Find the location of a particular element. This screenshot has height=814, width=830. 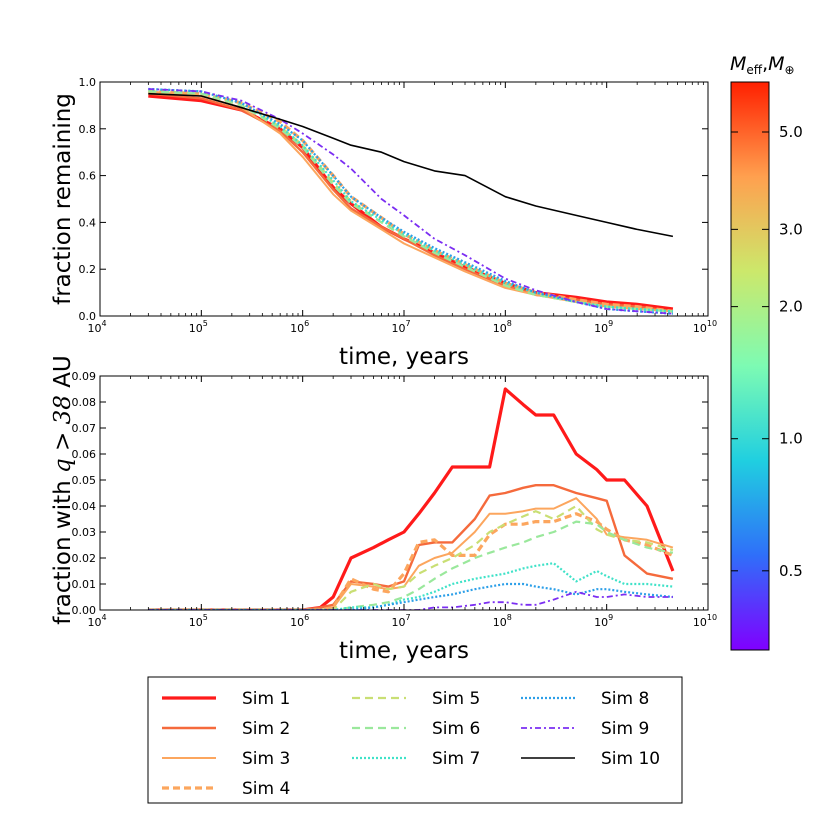

colorbar-ticks: 5.0 3.0 2.0 1.0 0.5 is located at coordinates (767, 351).